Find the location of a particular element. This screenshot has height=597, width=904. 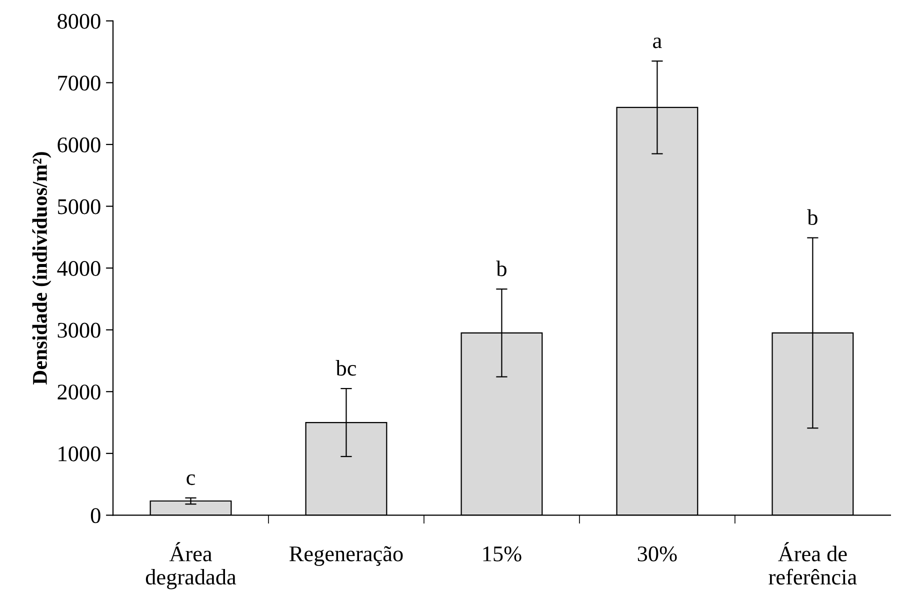

x-tick-label: Regeneração is located at coordinates (346, 556).